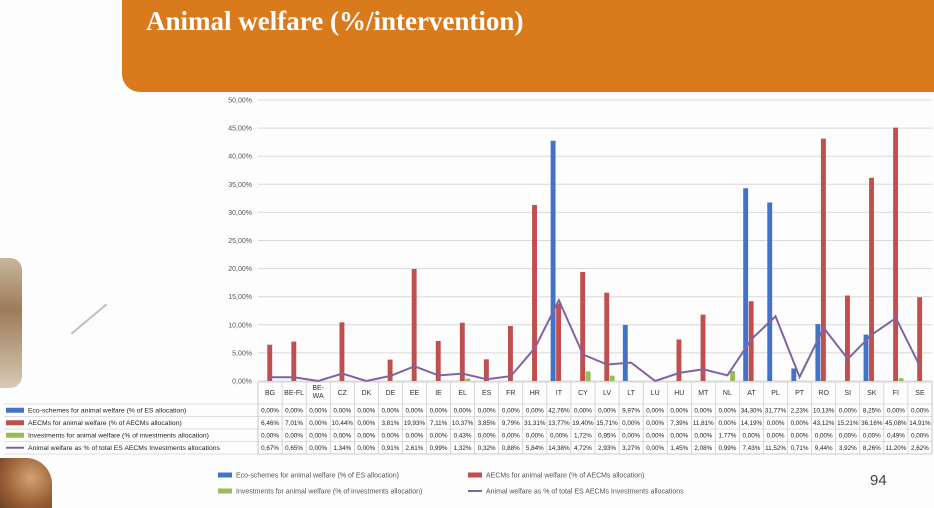  I want to click on bar-aecms-it, so click(559, 342).